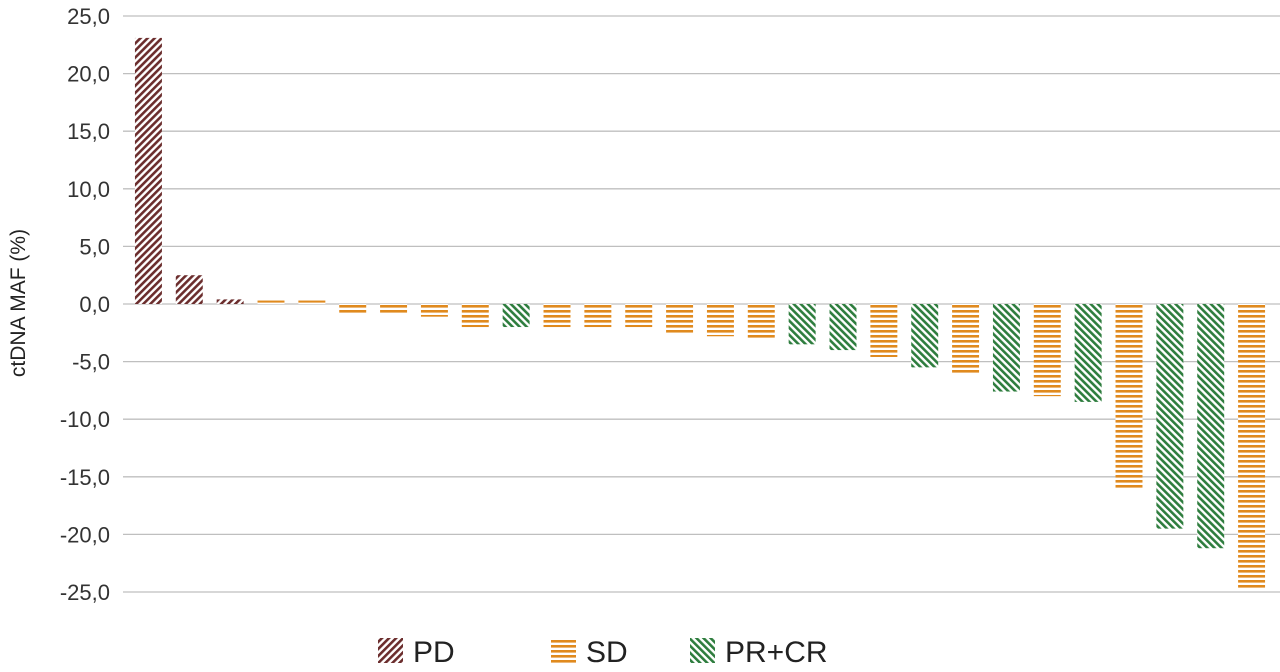  I want to click on y-tick-label: -15,0, so click(85, 477).